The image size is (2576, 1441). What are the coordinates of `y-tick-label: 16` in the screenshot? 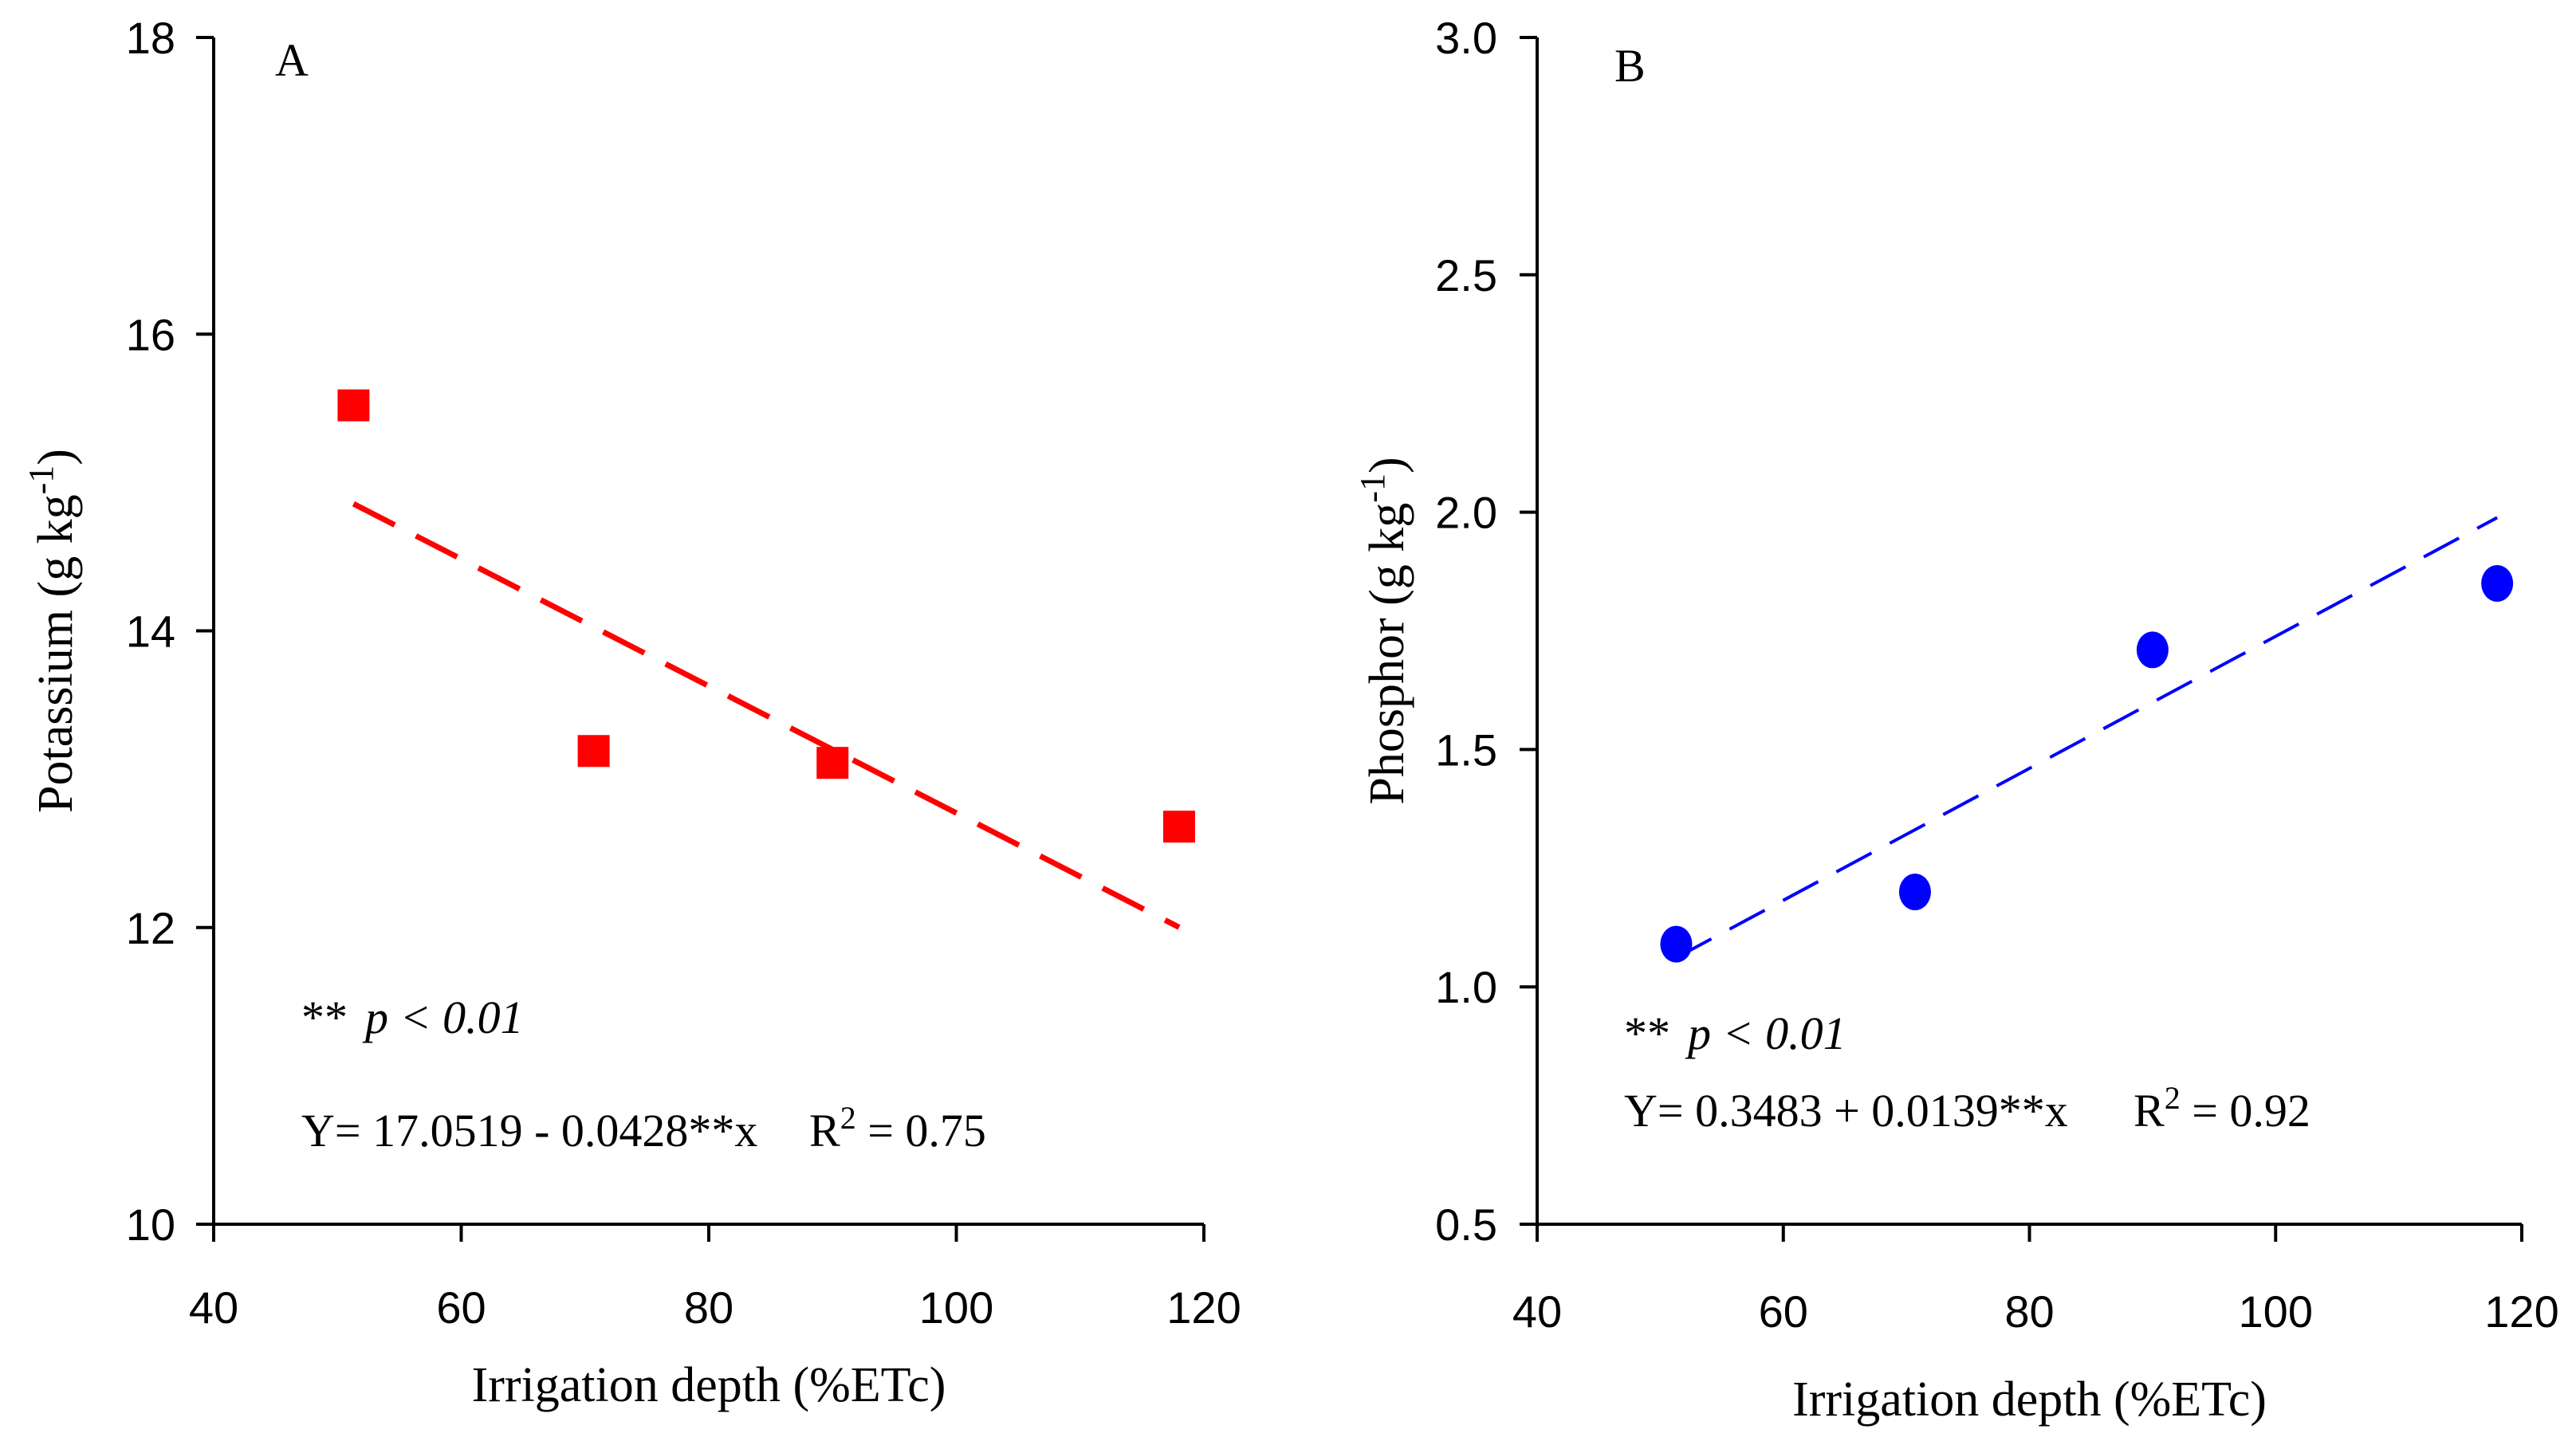 It's located at (151, 334).